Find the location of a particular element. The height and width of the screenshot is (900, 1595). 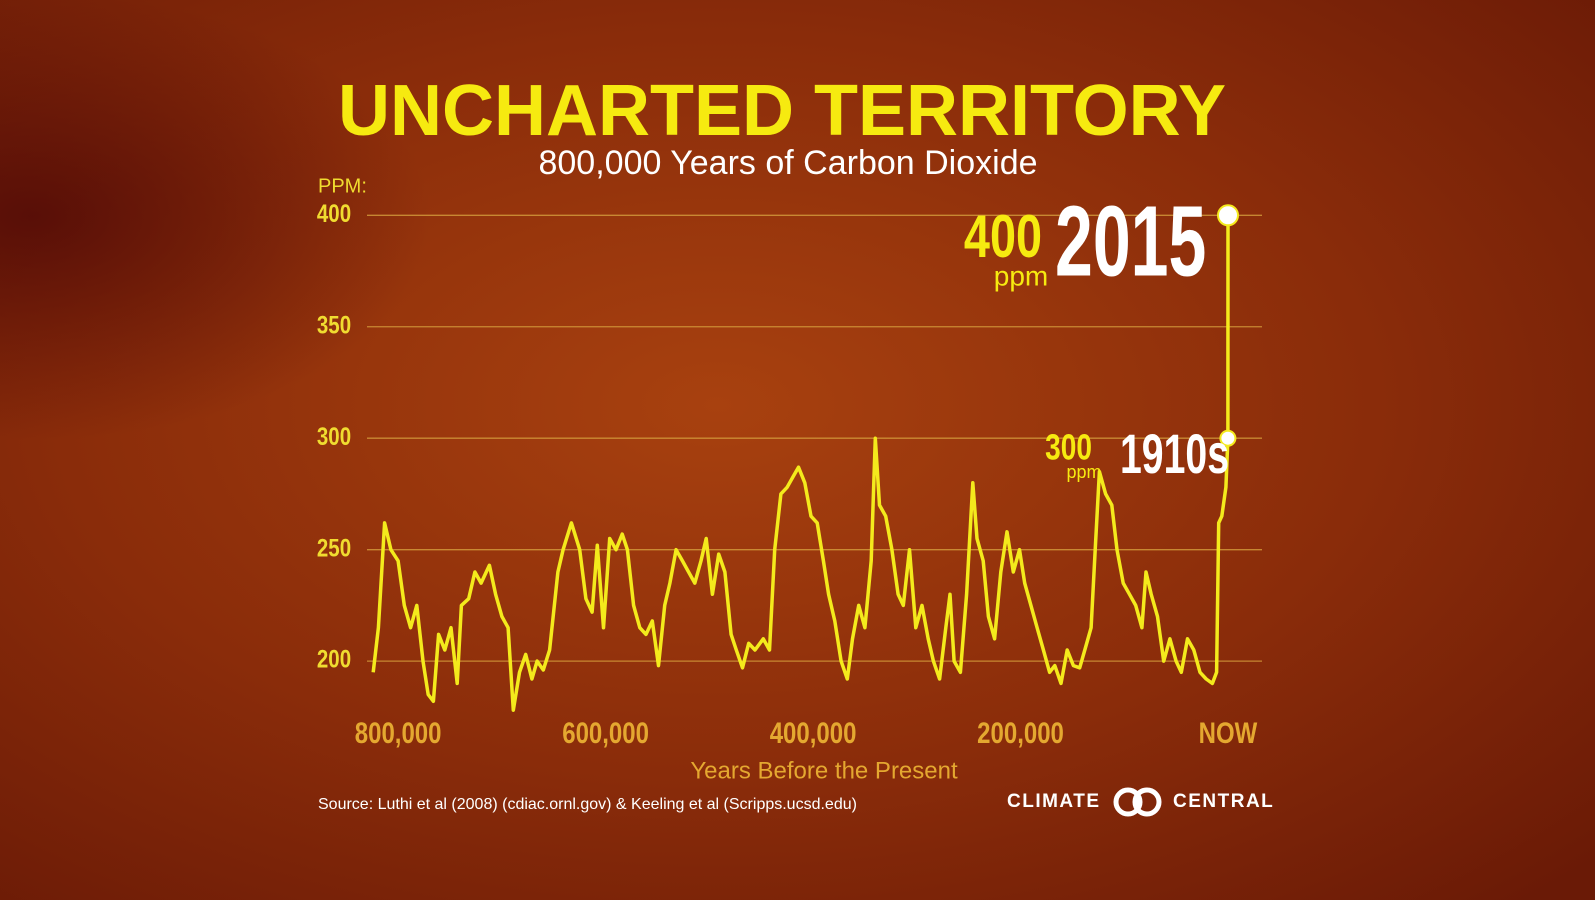

logo-text: CENTRAL is located at coordinates (1223, 801).